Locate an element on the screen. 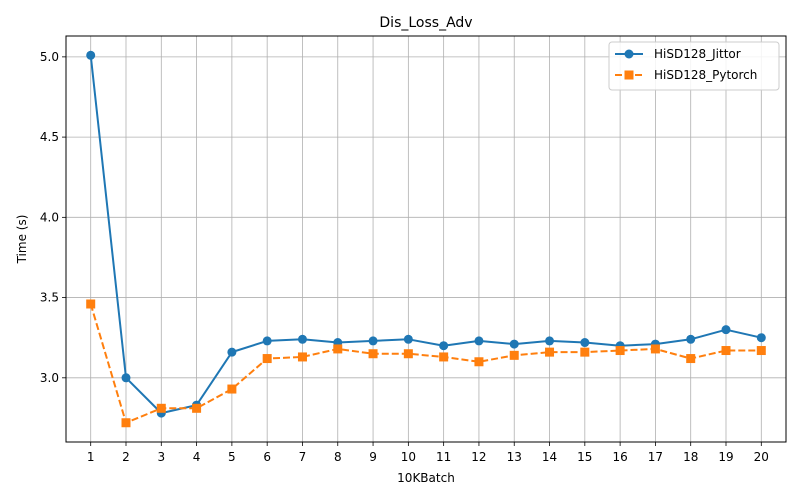 This screenshot has width=800, height=500. legend-marker-jittor is located at coordinates (629, 54).